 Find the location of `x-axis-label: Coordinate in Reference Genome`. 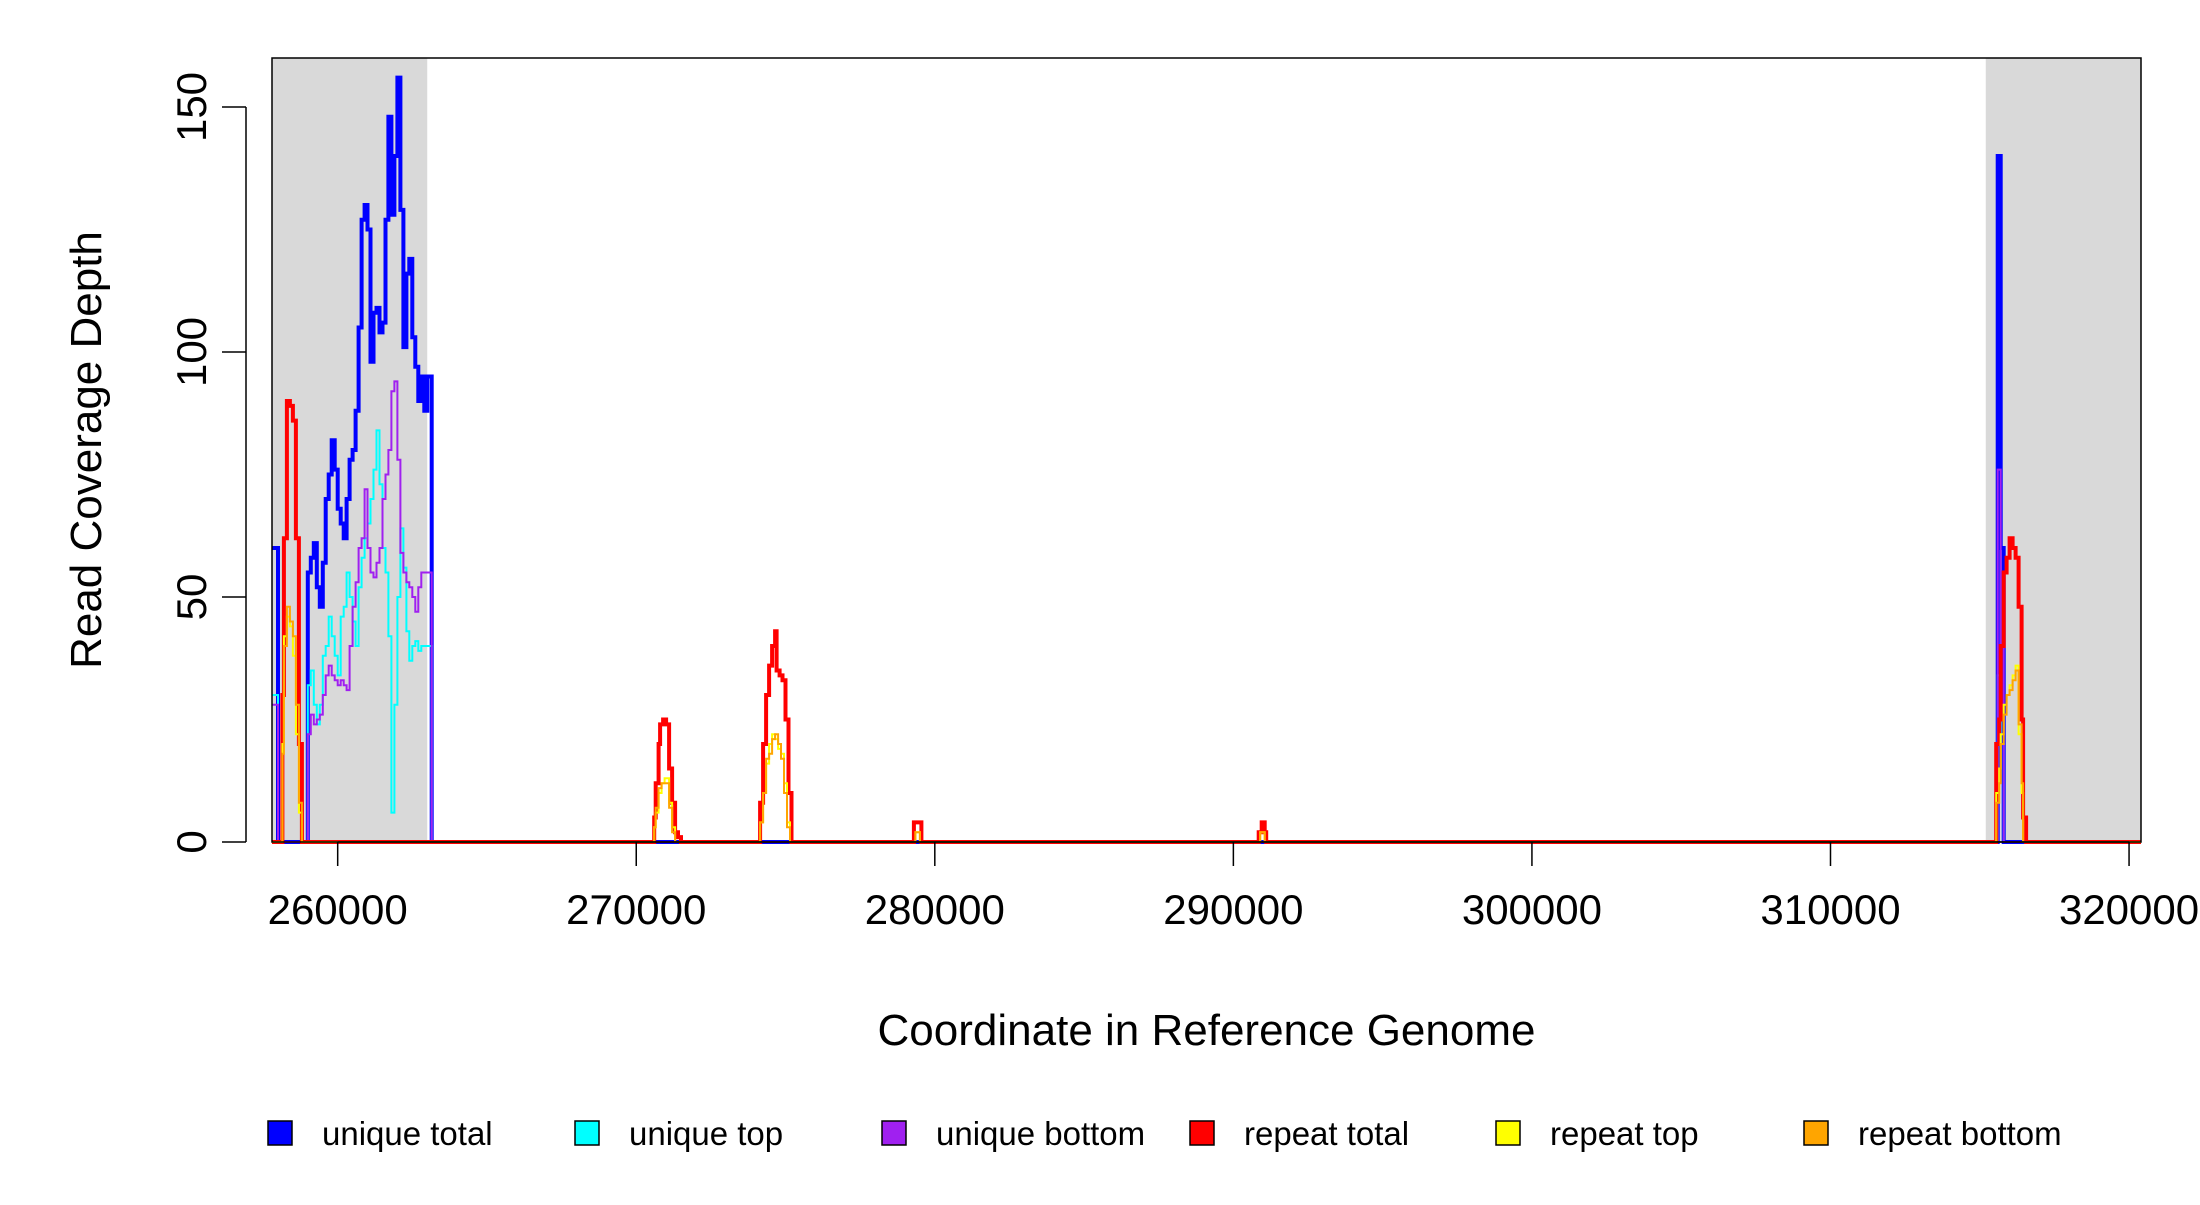

x-axis-label: Coordinate in Reference Genome is located at coordinates (1207, 1030).